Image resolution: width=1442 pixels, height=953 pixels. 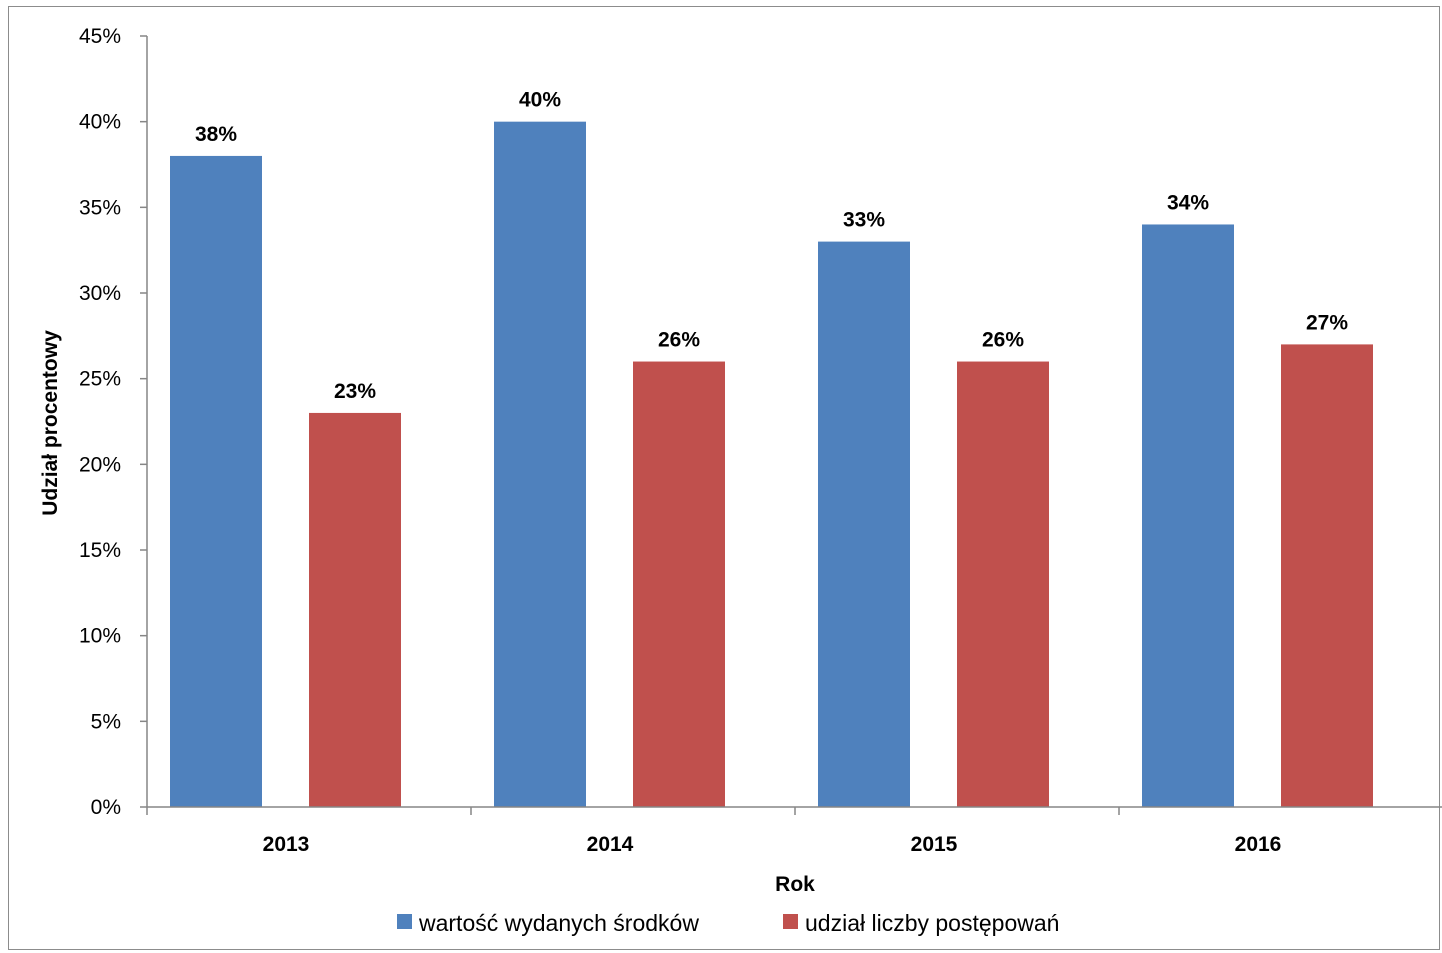 What do you see at coordinates (934, 844) in the screenshot?
I see `x-tick-label: 2015` at bounding box center [934, 844].